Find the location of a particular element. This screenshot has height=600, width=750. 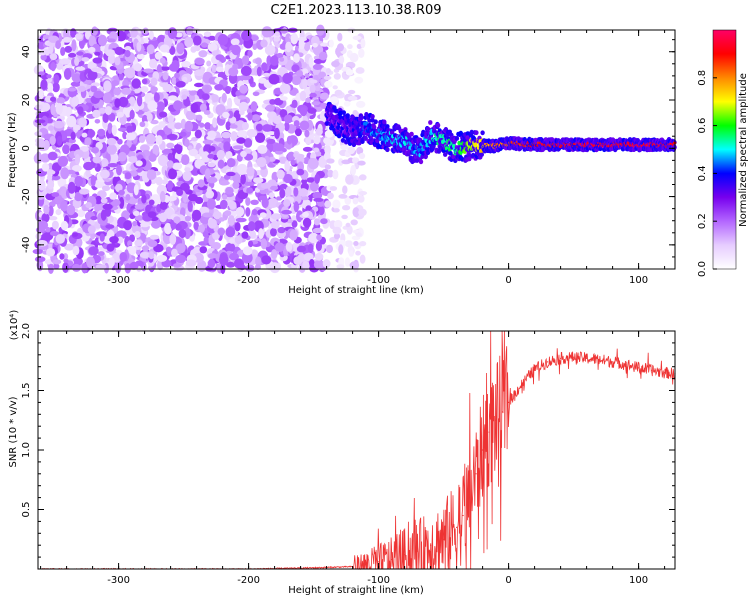

spectrogram-x-tick-label: -200 is located at coordinates (248, 280).